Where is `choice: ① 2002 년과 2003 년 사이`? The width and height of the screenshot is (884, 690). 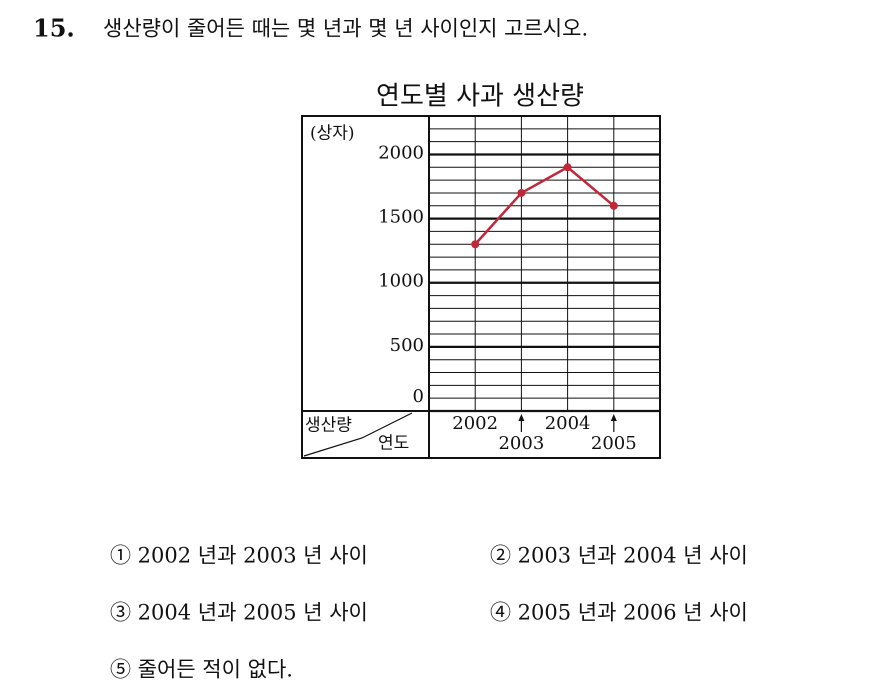
choice: ① 2002 년과 2003 년 사이 is located at coordinates (239, 556).